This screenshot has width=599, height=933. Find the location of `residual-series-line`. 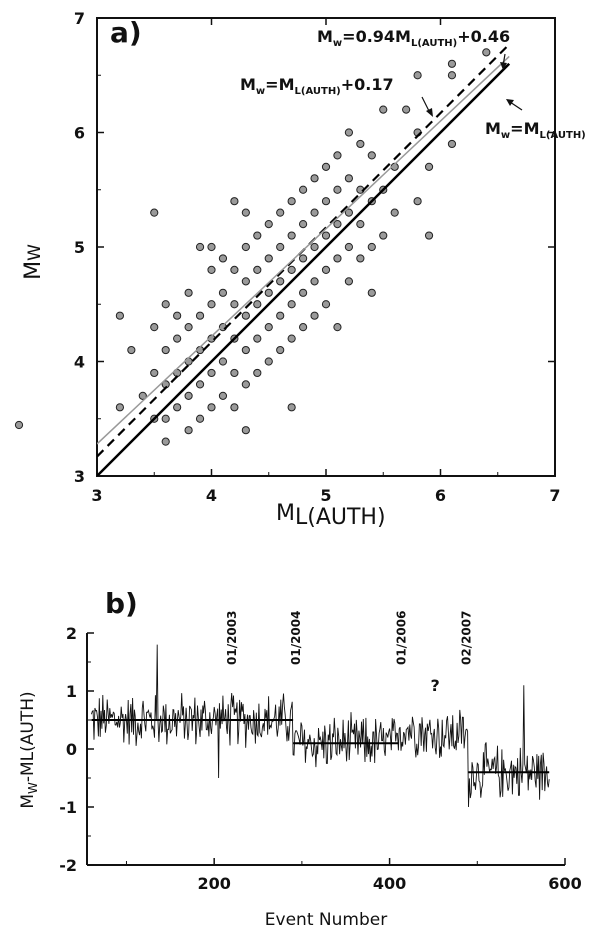

residual-series-line is located at coordinates (320, 726).